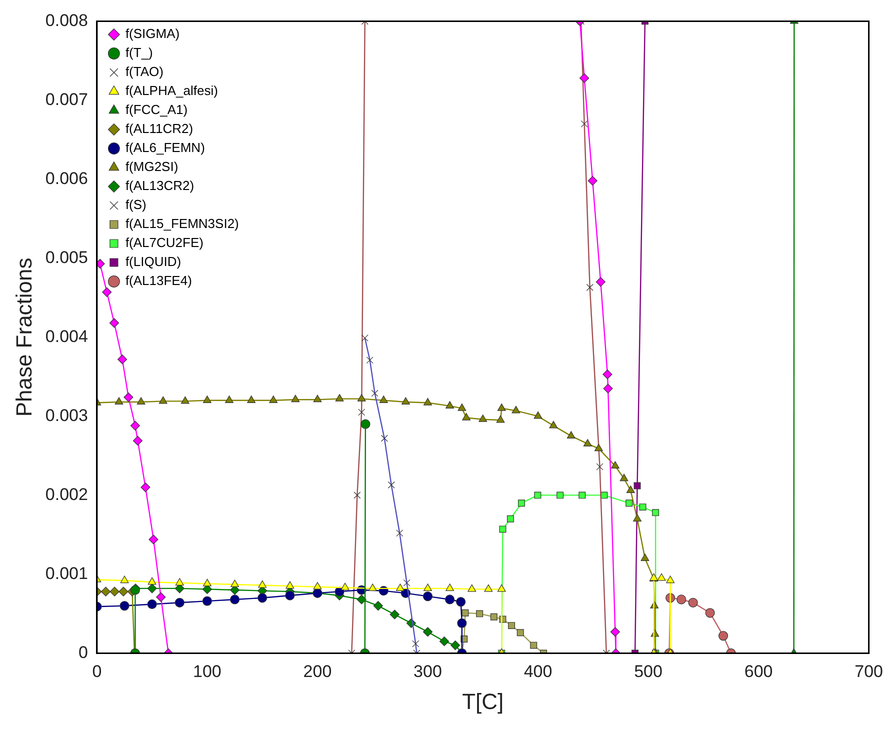  I want to click on y-tick-label: 0, so click(83, 652).